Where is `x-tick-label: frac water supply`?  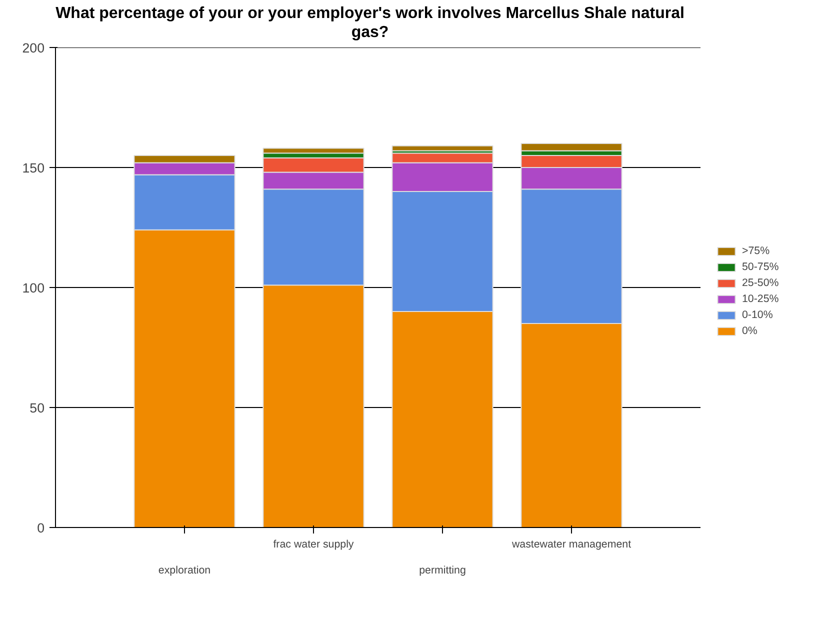 x-tick-label: frac water supply is located at coordinates (313, 544).